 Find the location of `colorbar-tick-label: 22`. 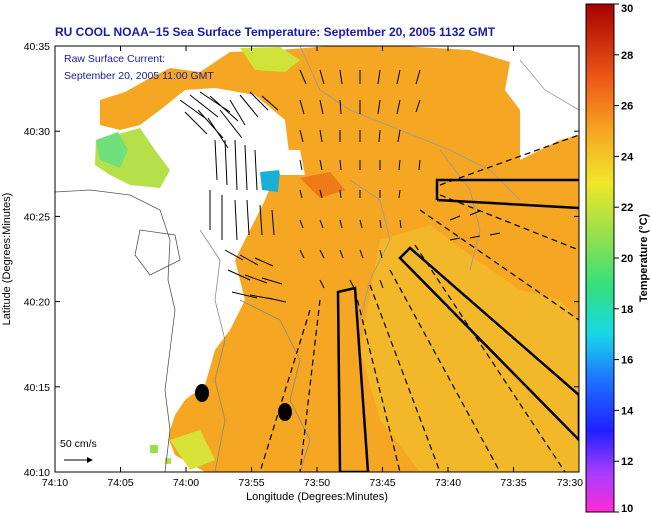

colorbar-tick-label: 22 is located at coordinates (627, 208).